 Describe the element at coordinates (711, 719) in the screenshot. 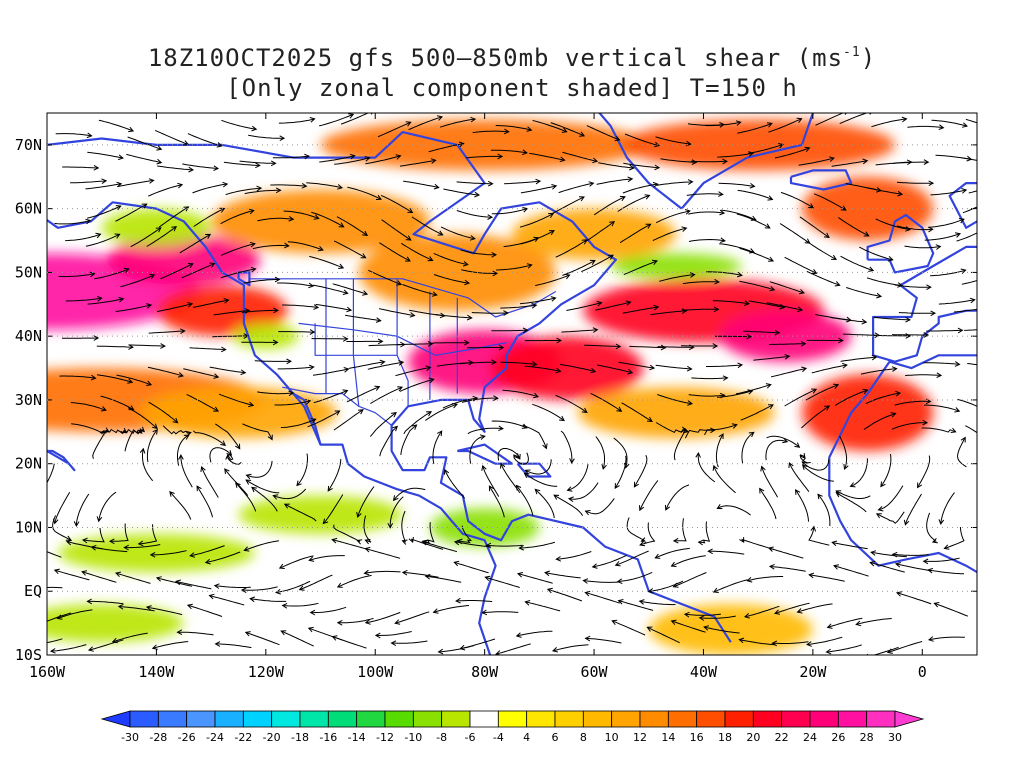

I see `colorbar-box` at that location.